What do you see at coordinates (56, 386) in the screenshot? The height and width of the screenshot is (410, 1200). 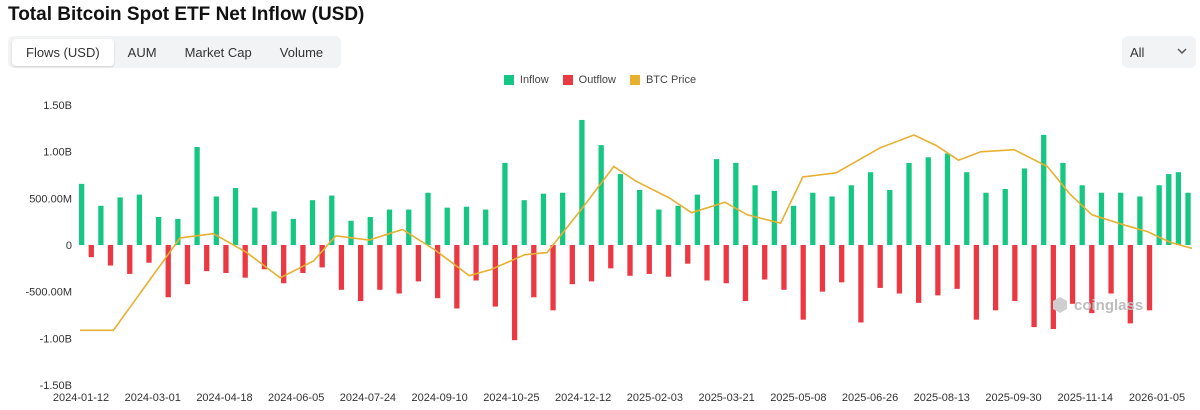 I see `y-tick-label: -1.50B` at bounding box center [56, 386].